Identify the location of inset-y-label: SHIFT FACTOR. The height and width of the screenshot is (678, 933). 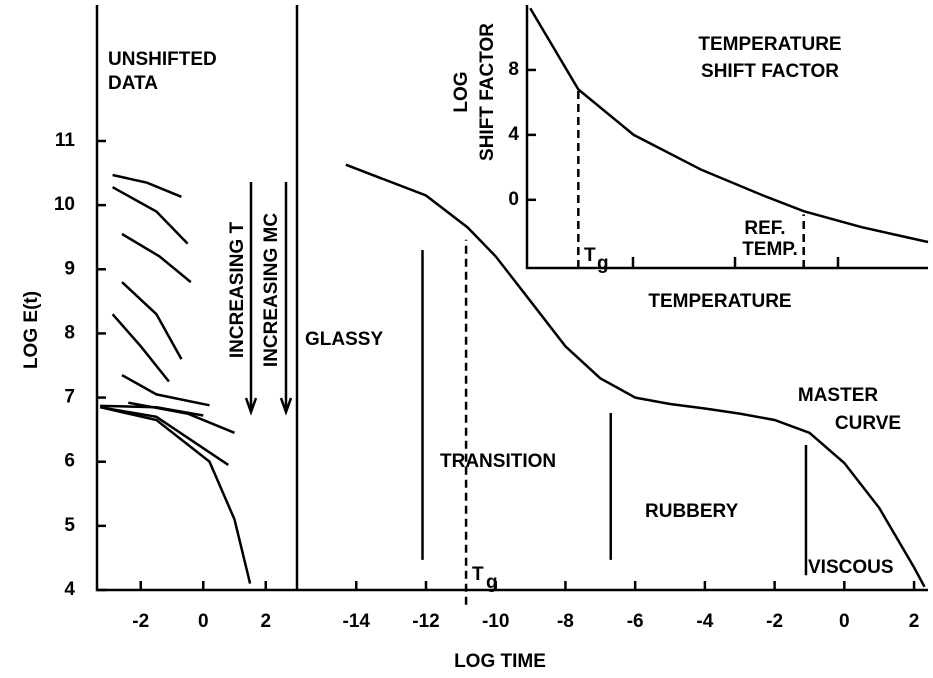
(487, 92).